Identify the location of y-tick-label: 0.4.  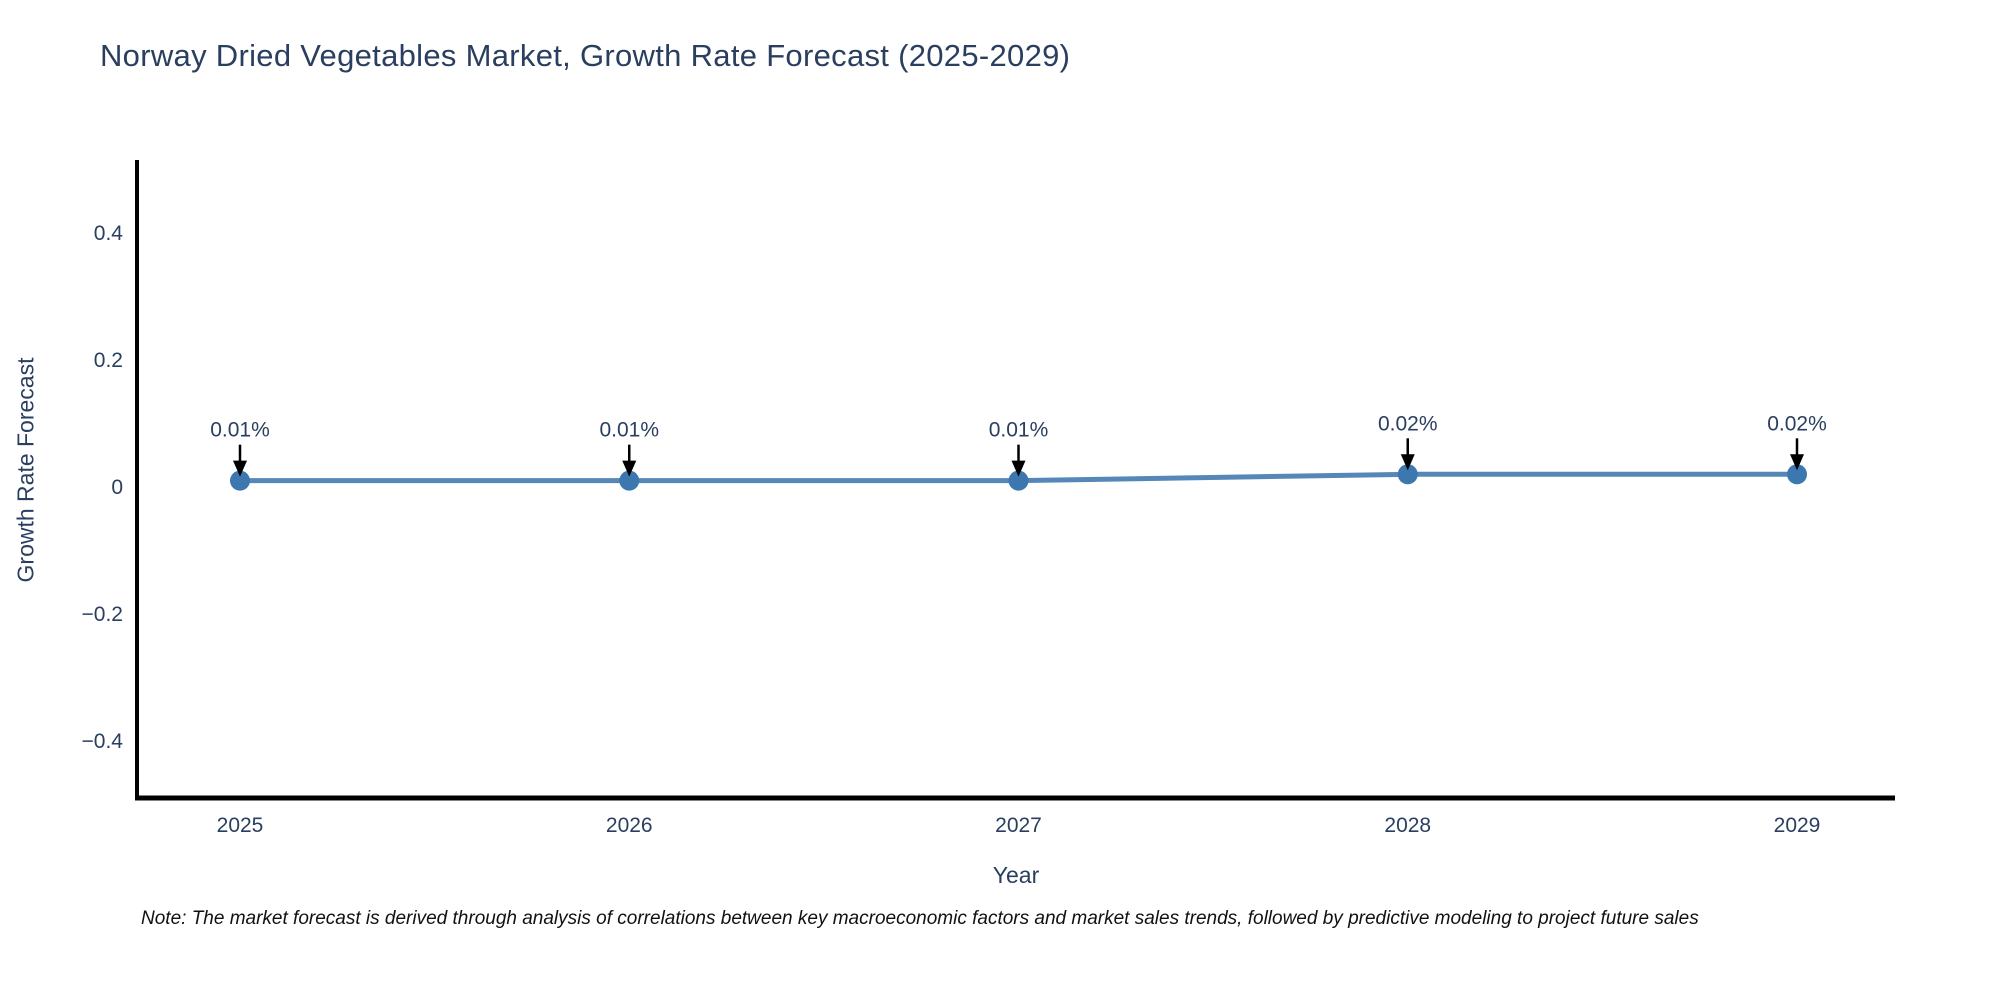
(109, 233).